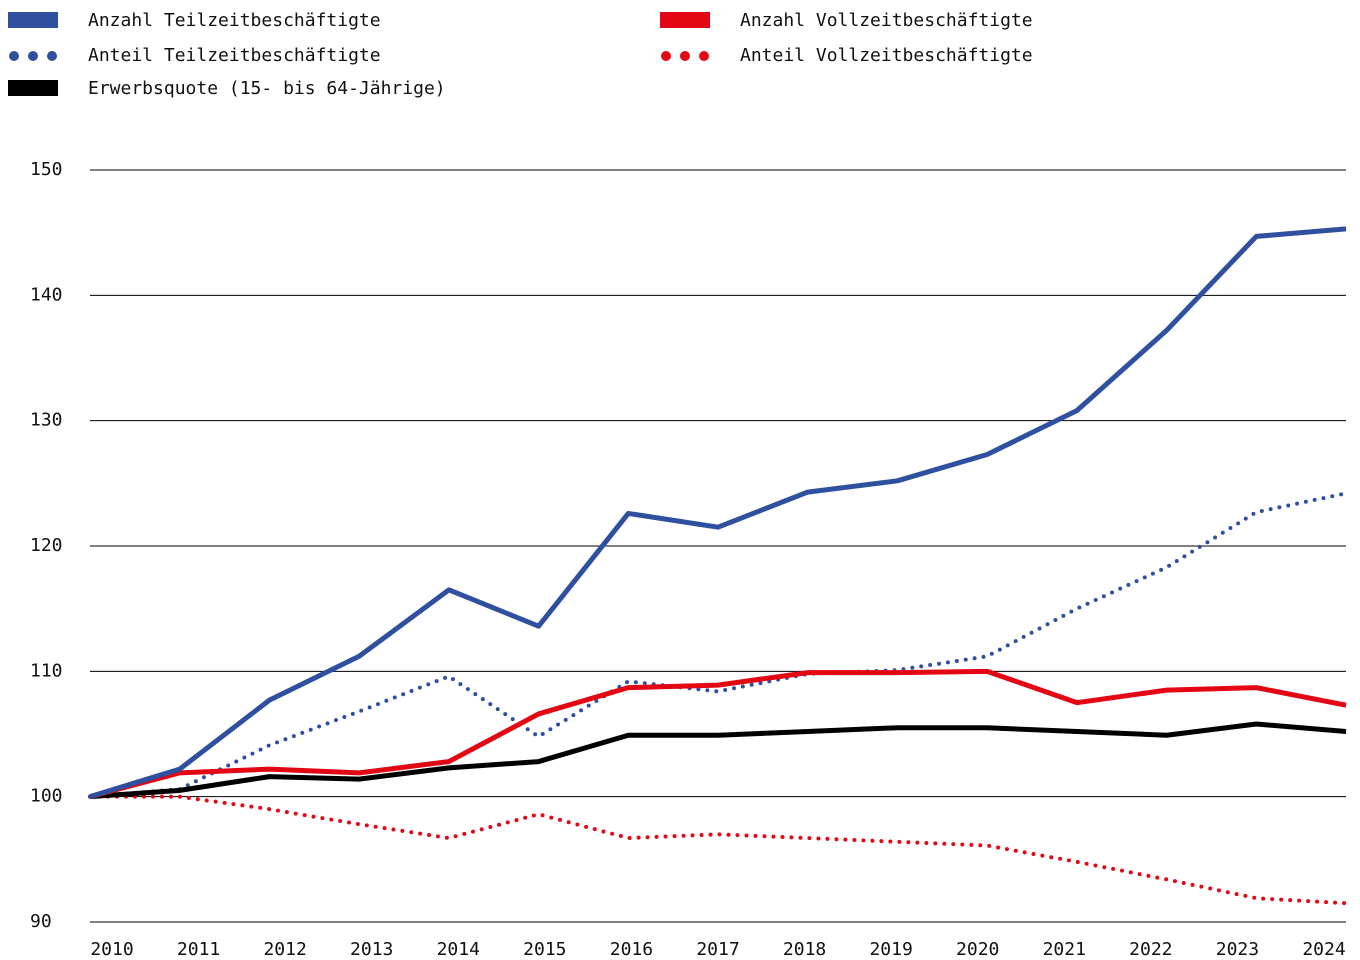 The height and width of the screenshot is (960, 1360). Describe the element at coordinates (631, 949) in the screenshot. I see `x-tick-label: 2016` at that location.